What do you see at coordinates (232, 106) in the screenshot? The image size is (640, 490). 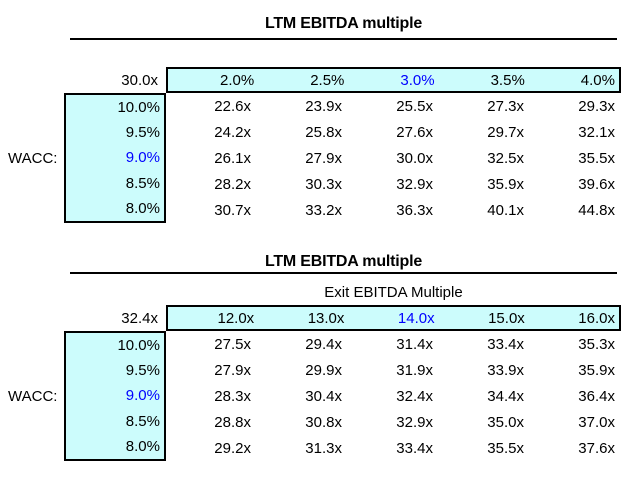 I see `table-cell: 22.6x` at bounding box center [232, 106].